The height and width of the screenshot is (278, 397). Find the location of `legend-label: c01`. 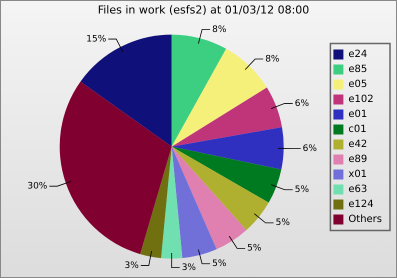

legend-label: c01 is located at coordinates (357, 130).